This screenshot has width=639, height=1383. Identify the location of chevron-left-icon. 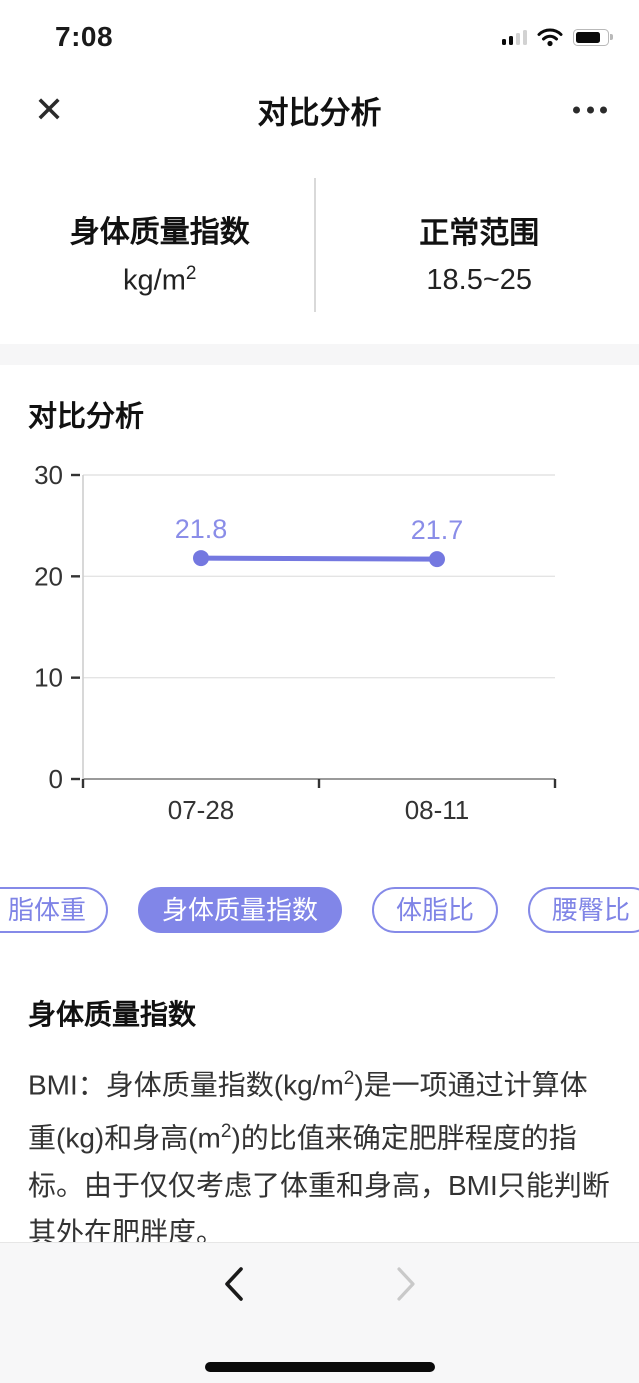
(233, 1284).